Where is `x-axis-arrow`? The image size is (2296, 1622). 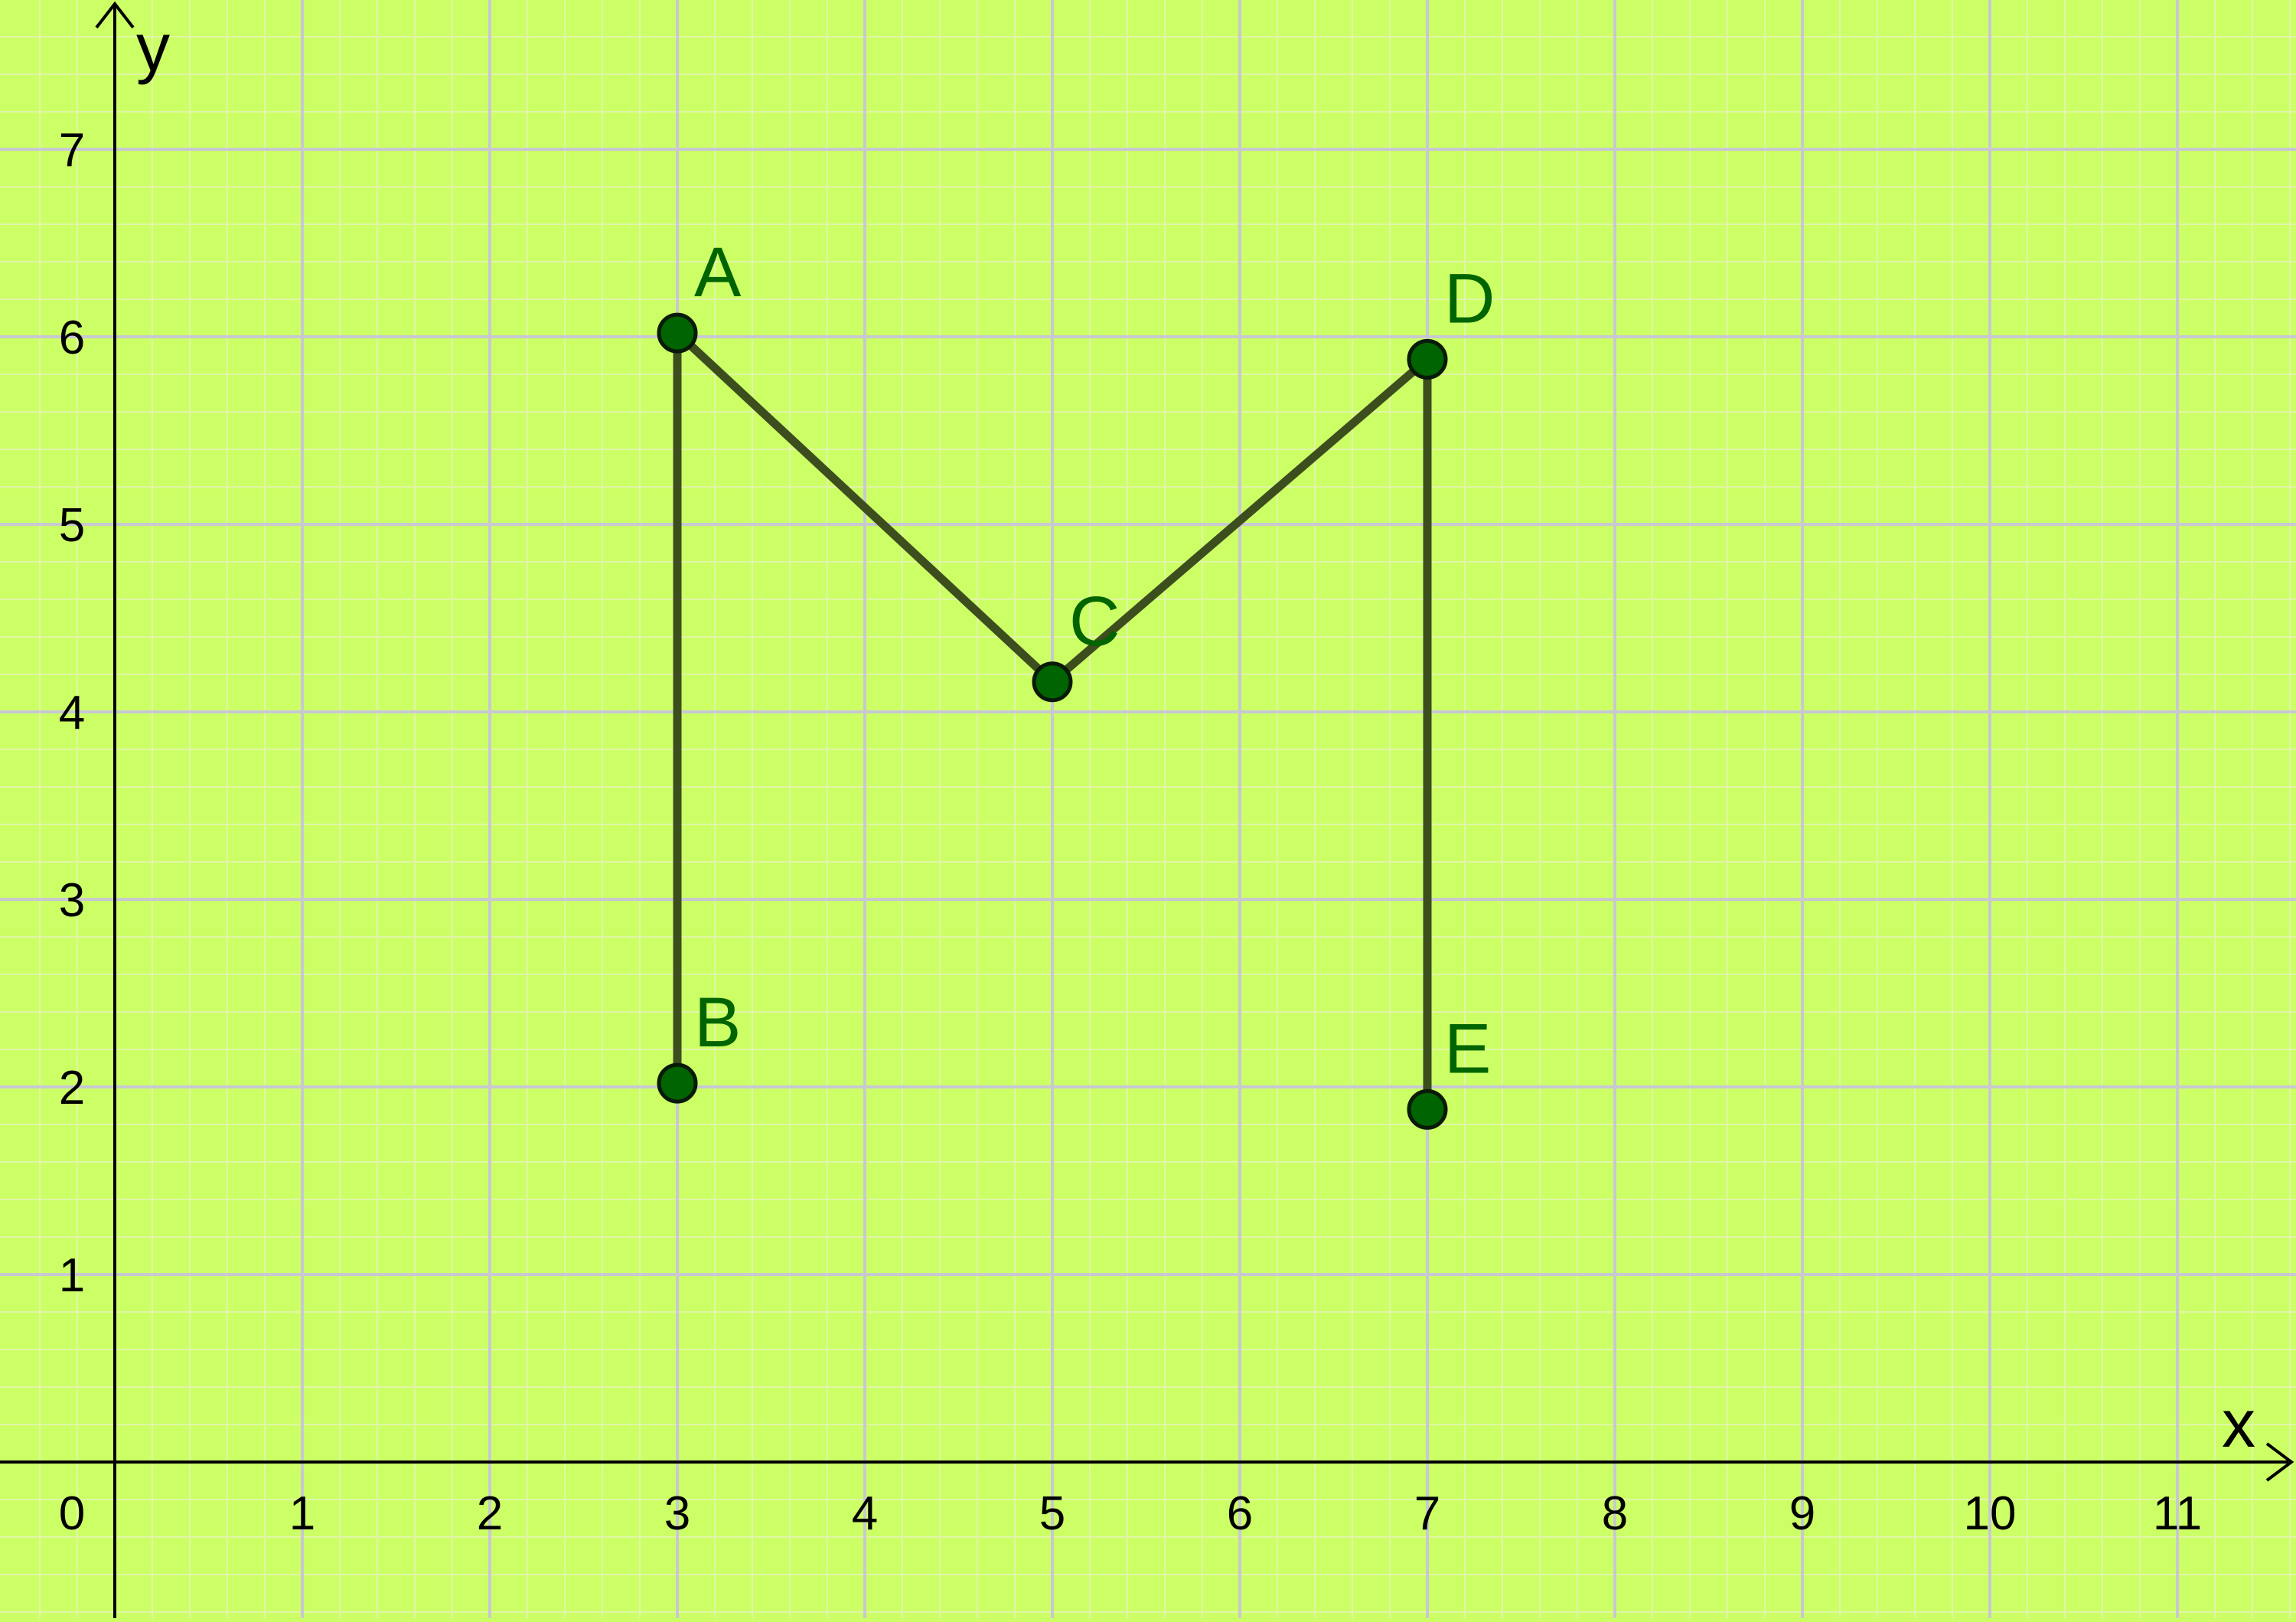
x-axis-arrow is located at coordinates (2279, 1462).